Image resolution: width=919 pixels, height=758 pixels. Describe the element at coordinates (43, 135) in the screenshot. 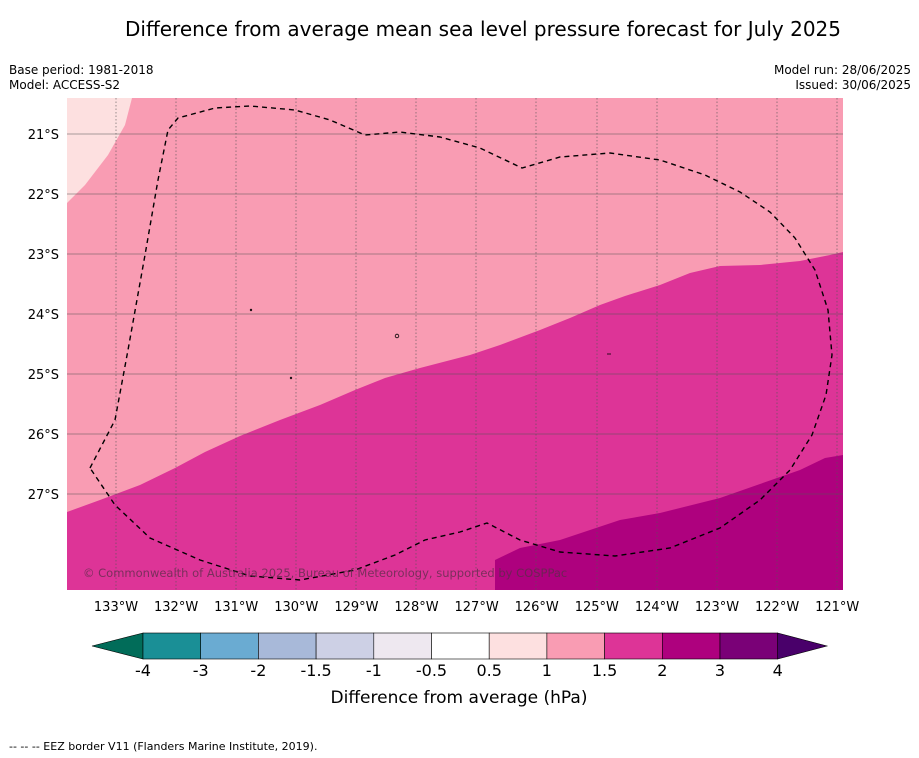

I see `lat-label: 21°S` at that location.